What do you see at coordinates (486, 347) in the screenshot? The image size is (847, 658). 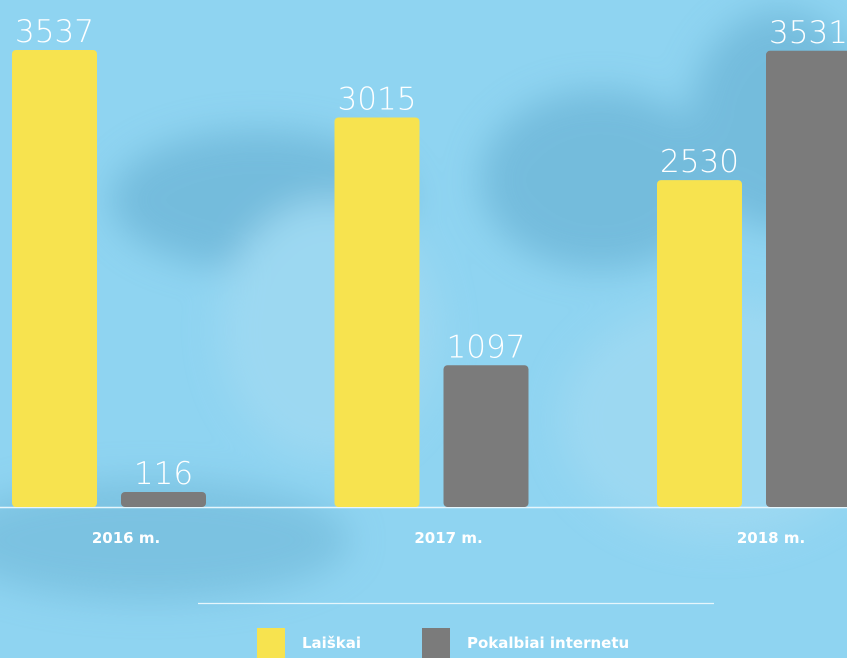 I see `value-label: 1097` at bounding box center [486, 347].